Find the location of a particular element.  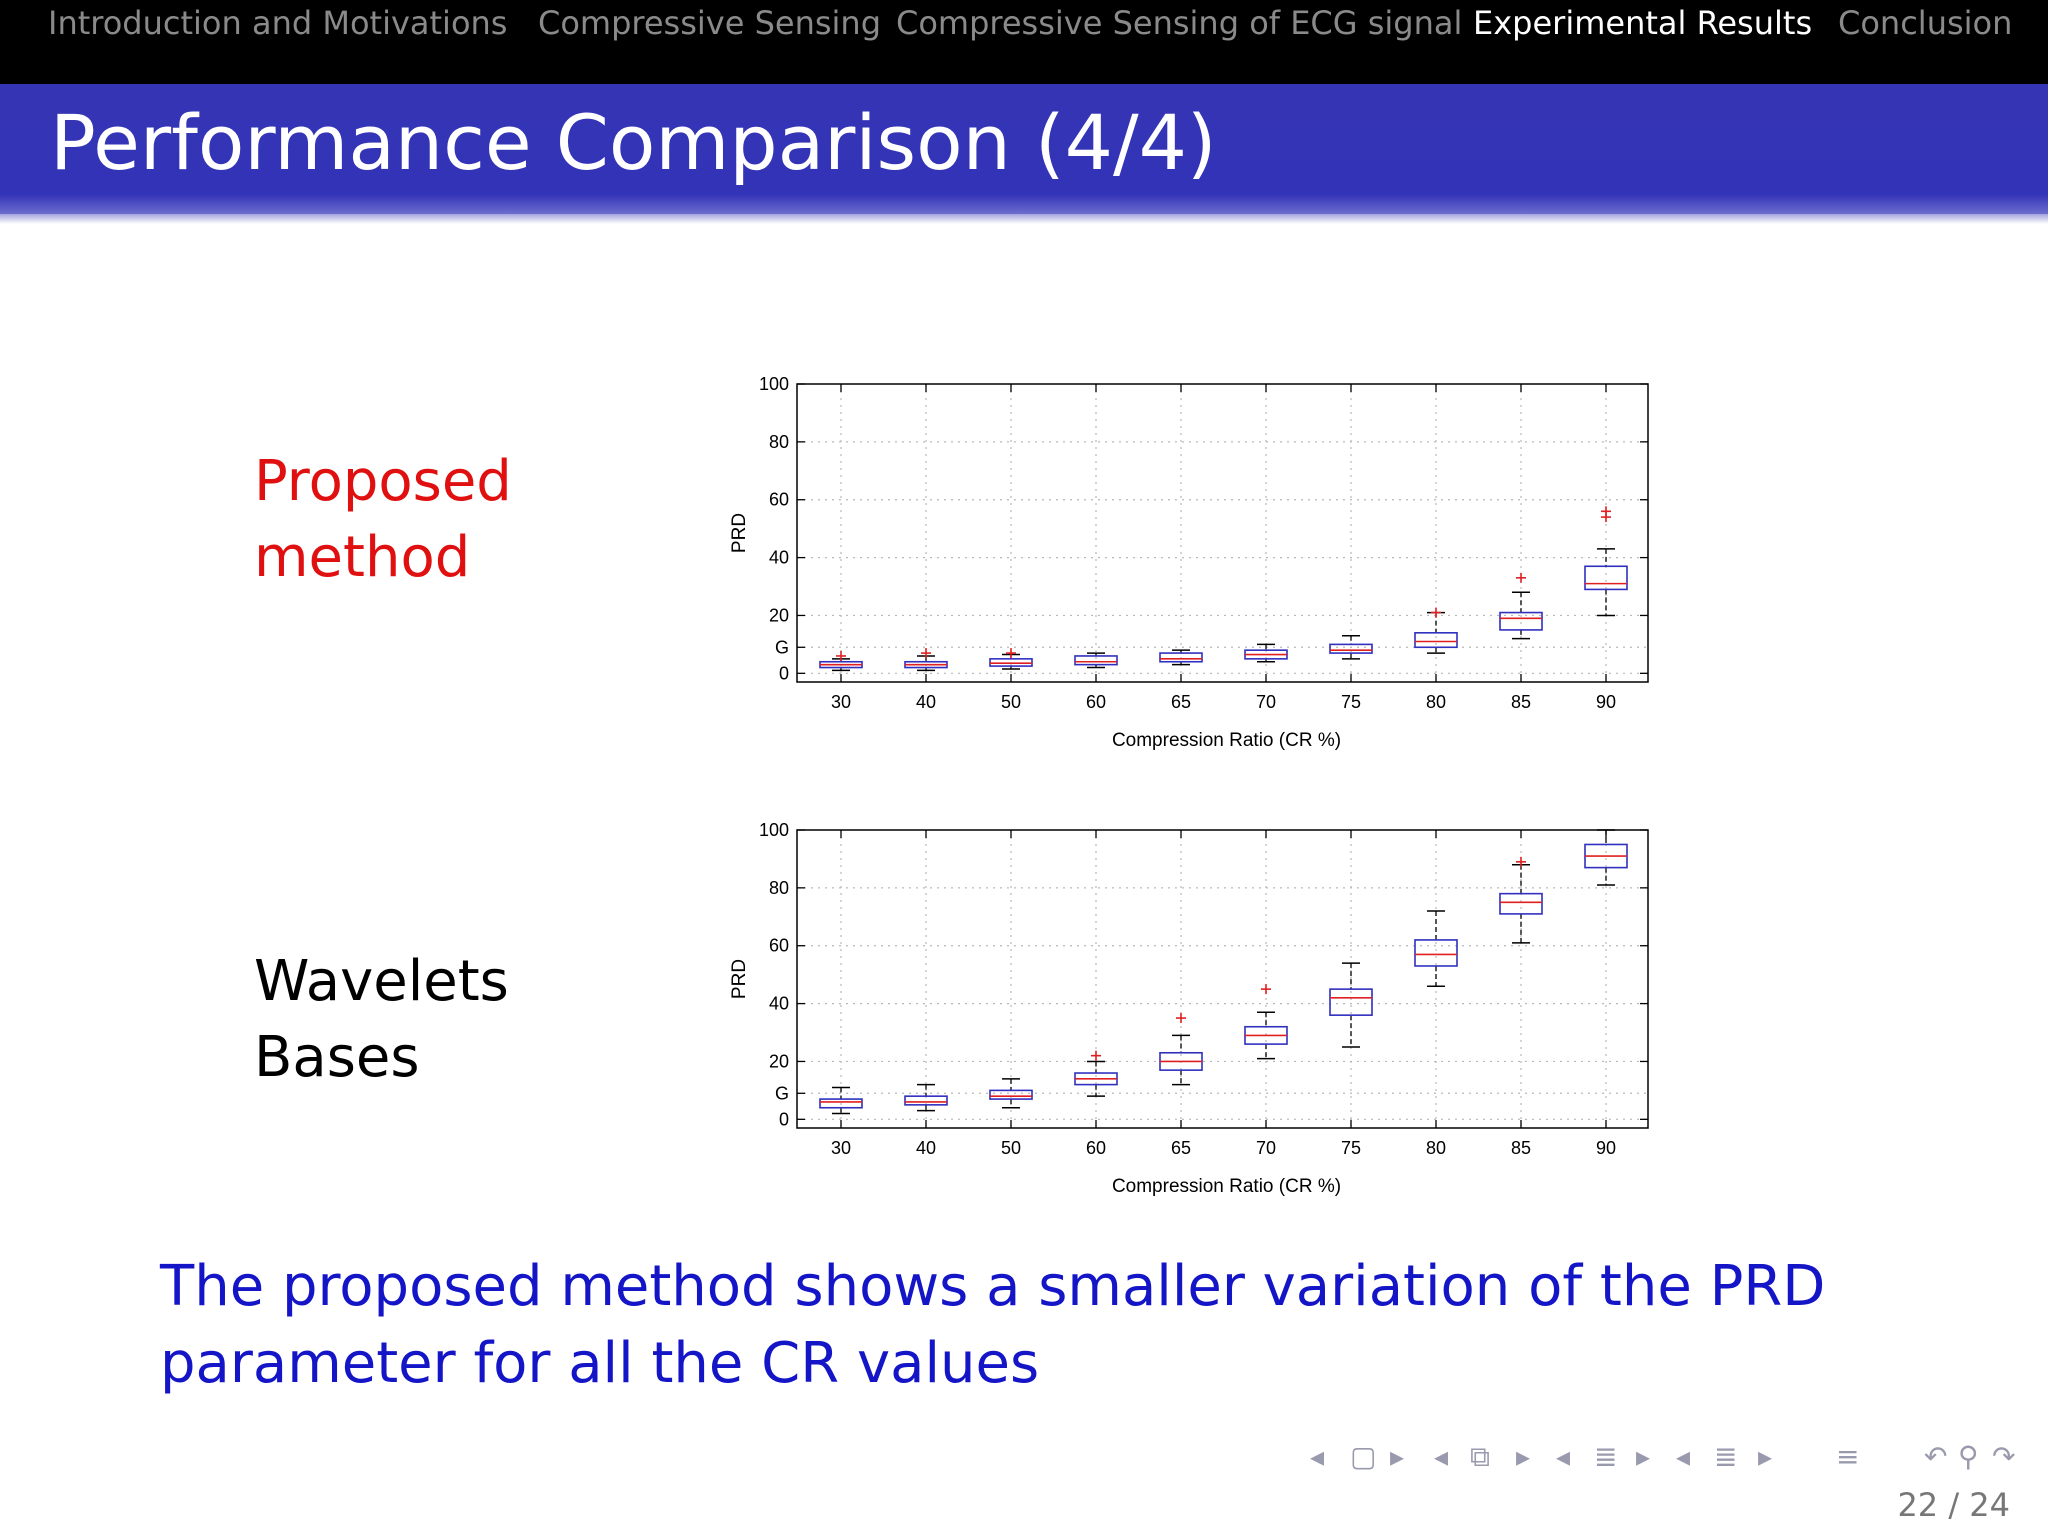

prev-frame-arrow-icon: ◂ is located at coordinates (1317, 1456).